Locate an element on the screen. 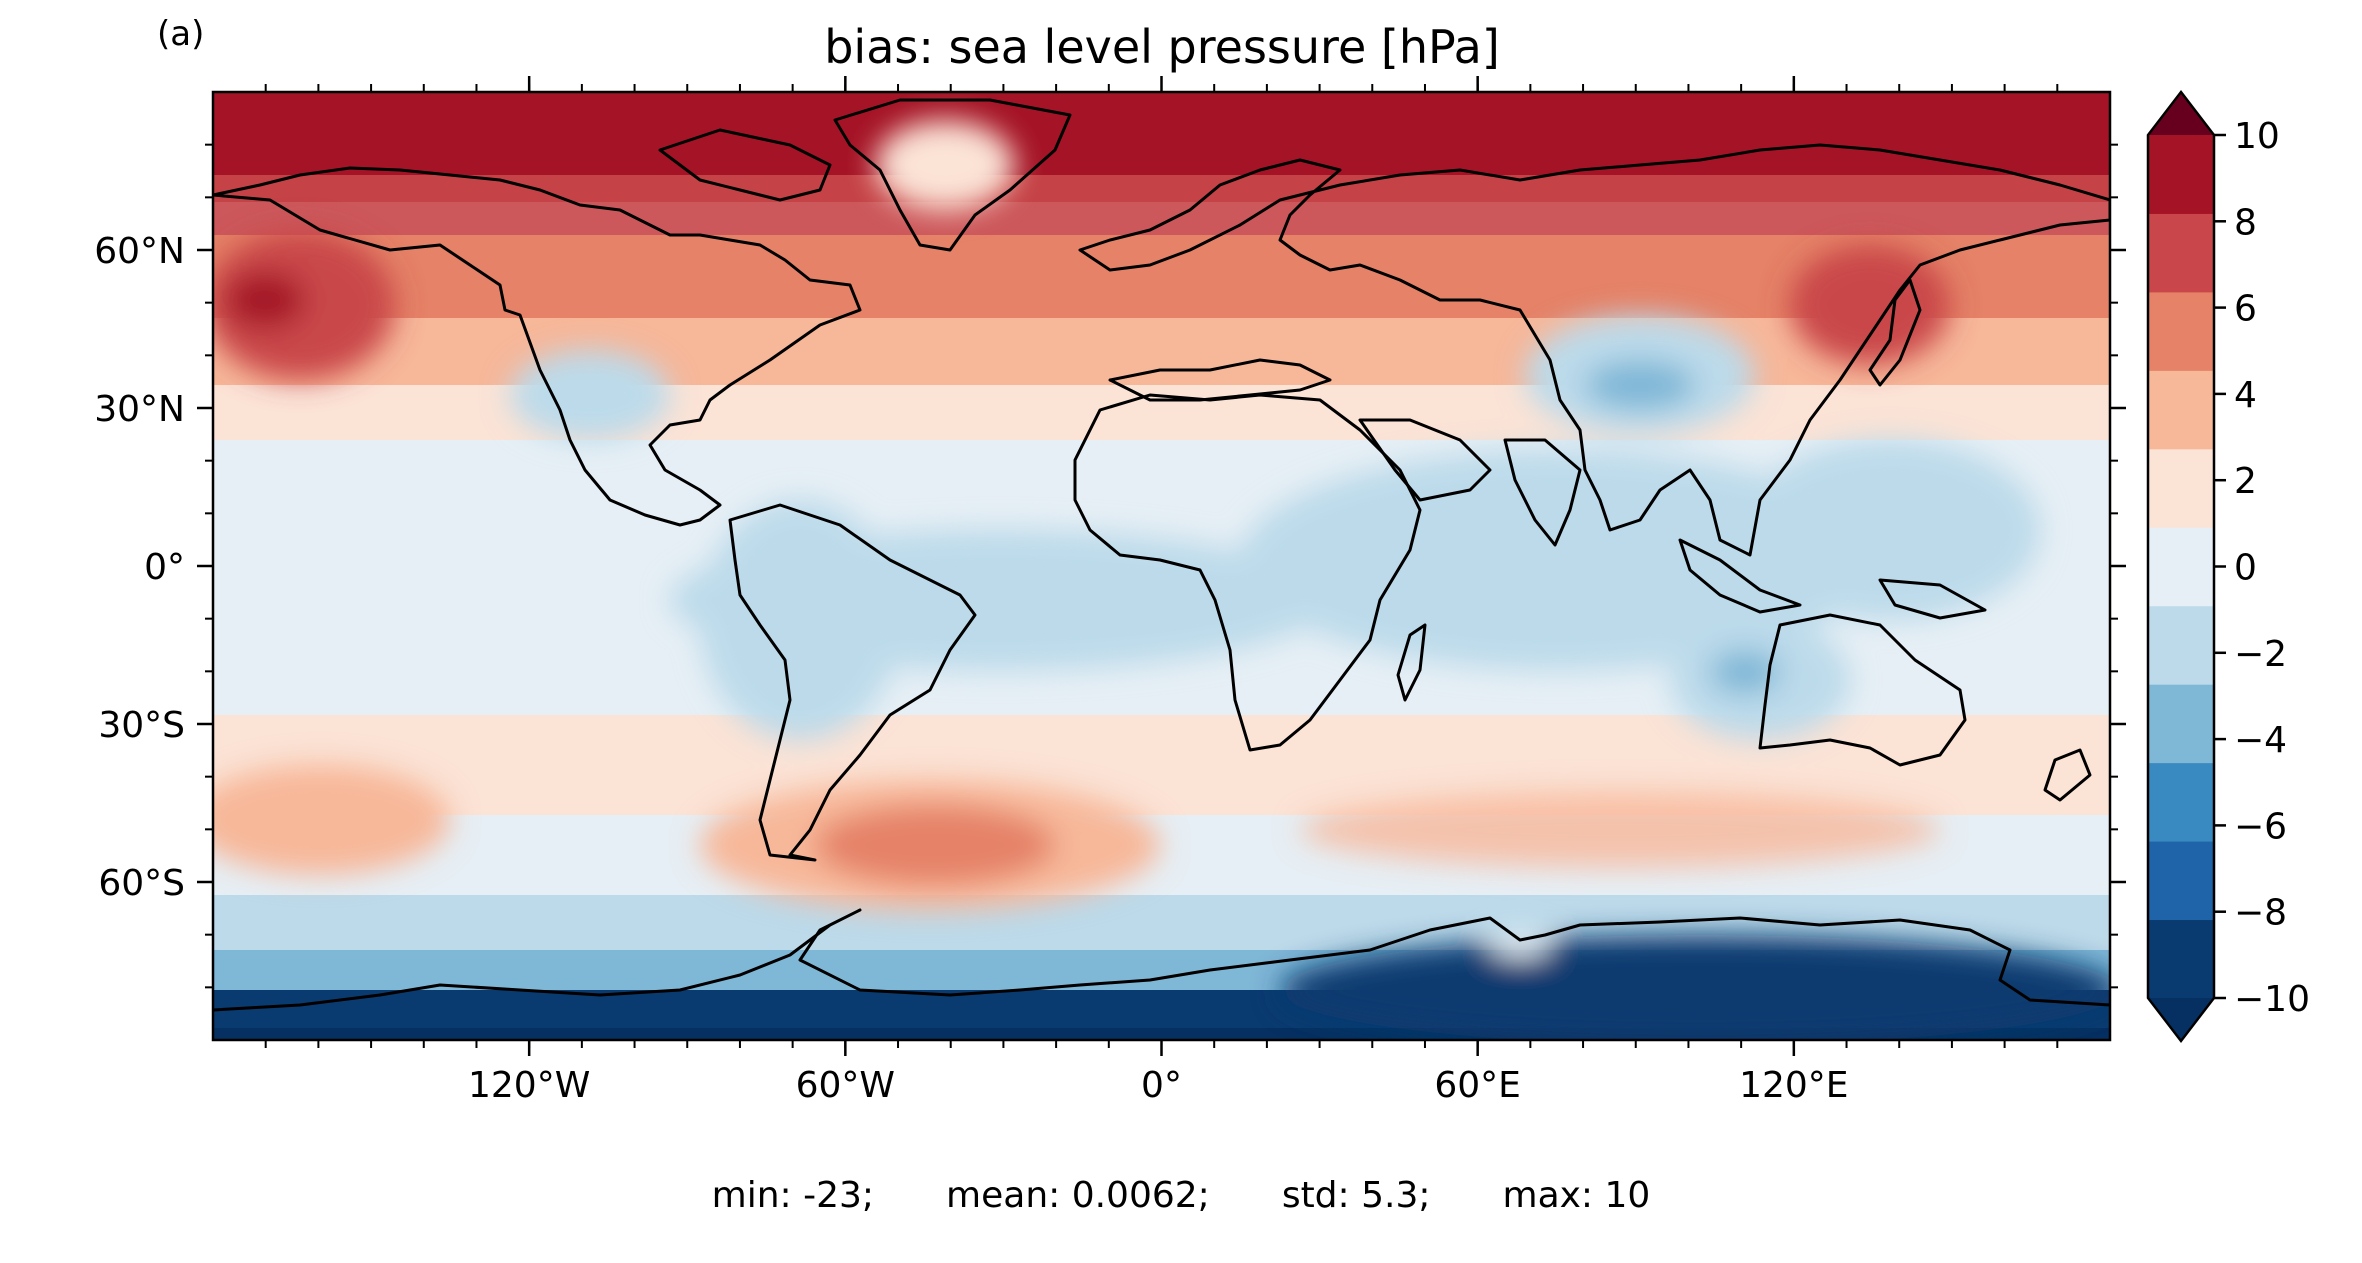 This screenshot has width=2362, height=1263. colorbar-tick-label: 6 is located at coordinates (2245, 309).